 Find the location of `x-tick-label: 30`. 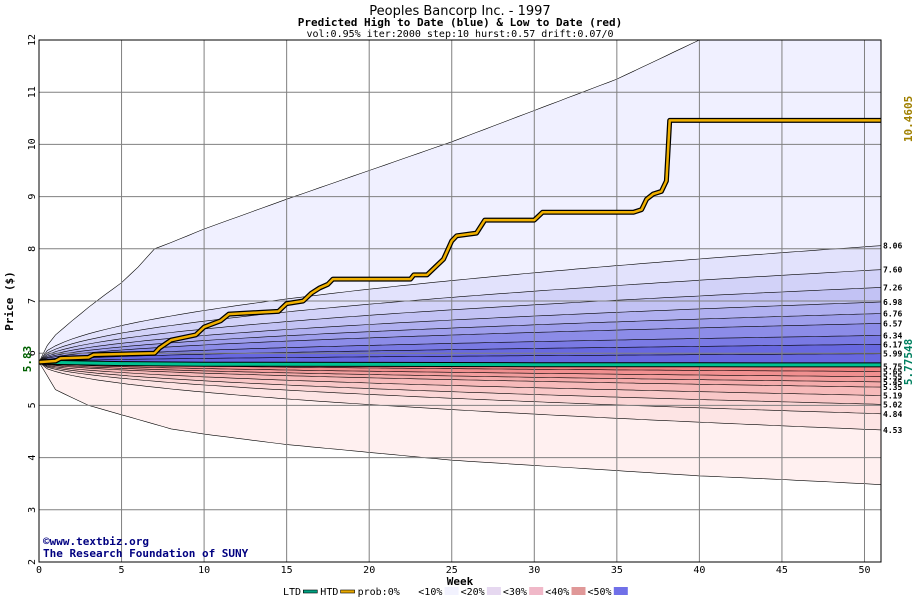

x-tick-label: 30 is located at coordinates (534, 570).